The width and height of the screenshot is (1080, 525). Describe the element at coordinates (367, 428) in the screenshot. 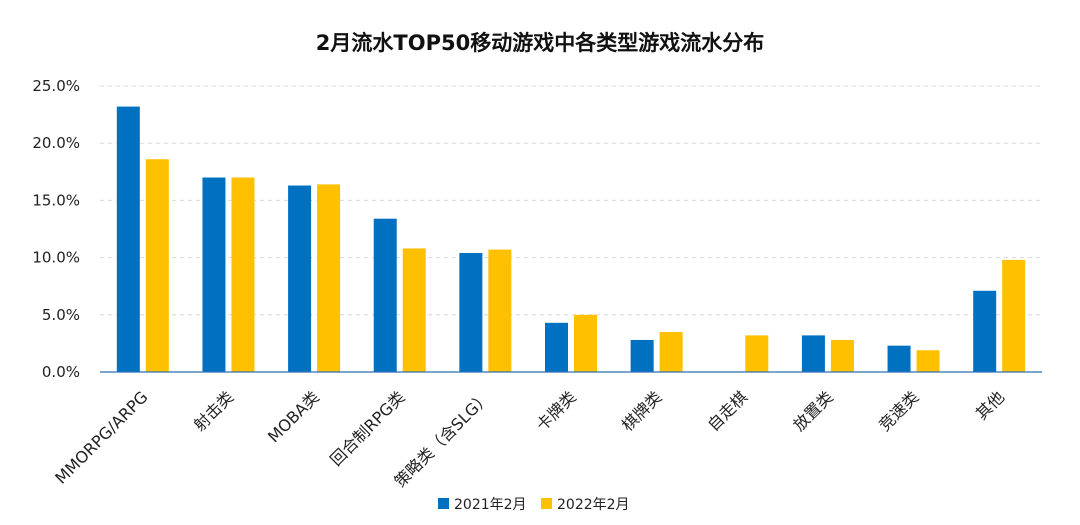

I see `x-tick-label: 回合制RPG类` at that location.